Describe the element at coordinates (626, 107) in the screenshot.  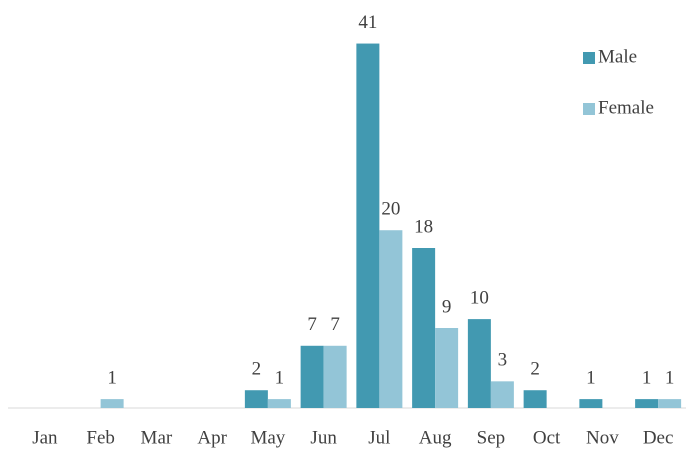
I see `legend-label: Female` at that location.